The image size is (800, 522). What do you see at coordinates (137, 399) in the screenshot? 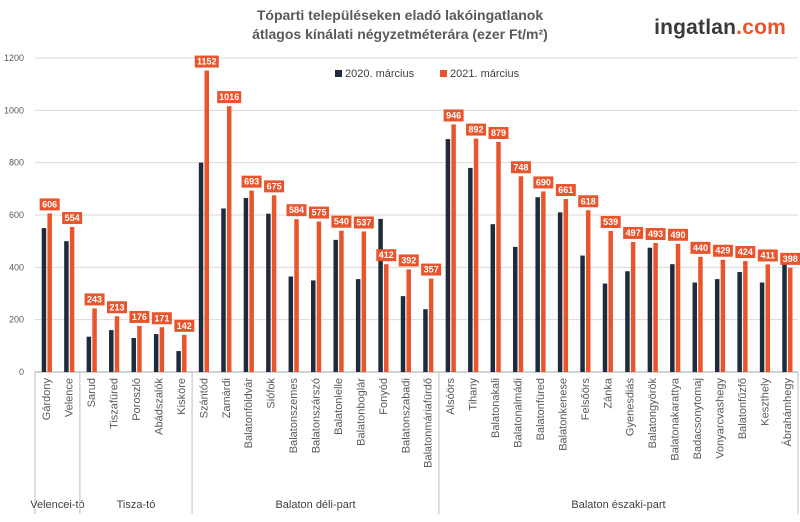
I see `x-category-label: Poroszló` at bounding box center [137, 399].